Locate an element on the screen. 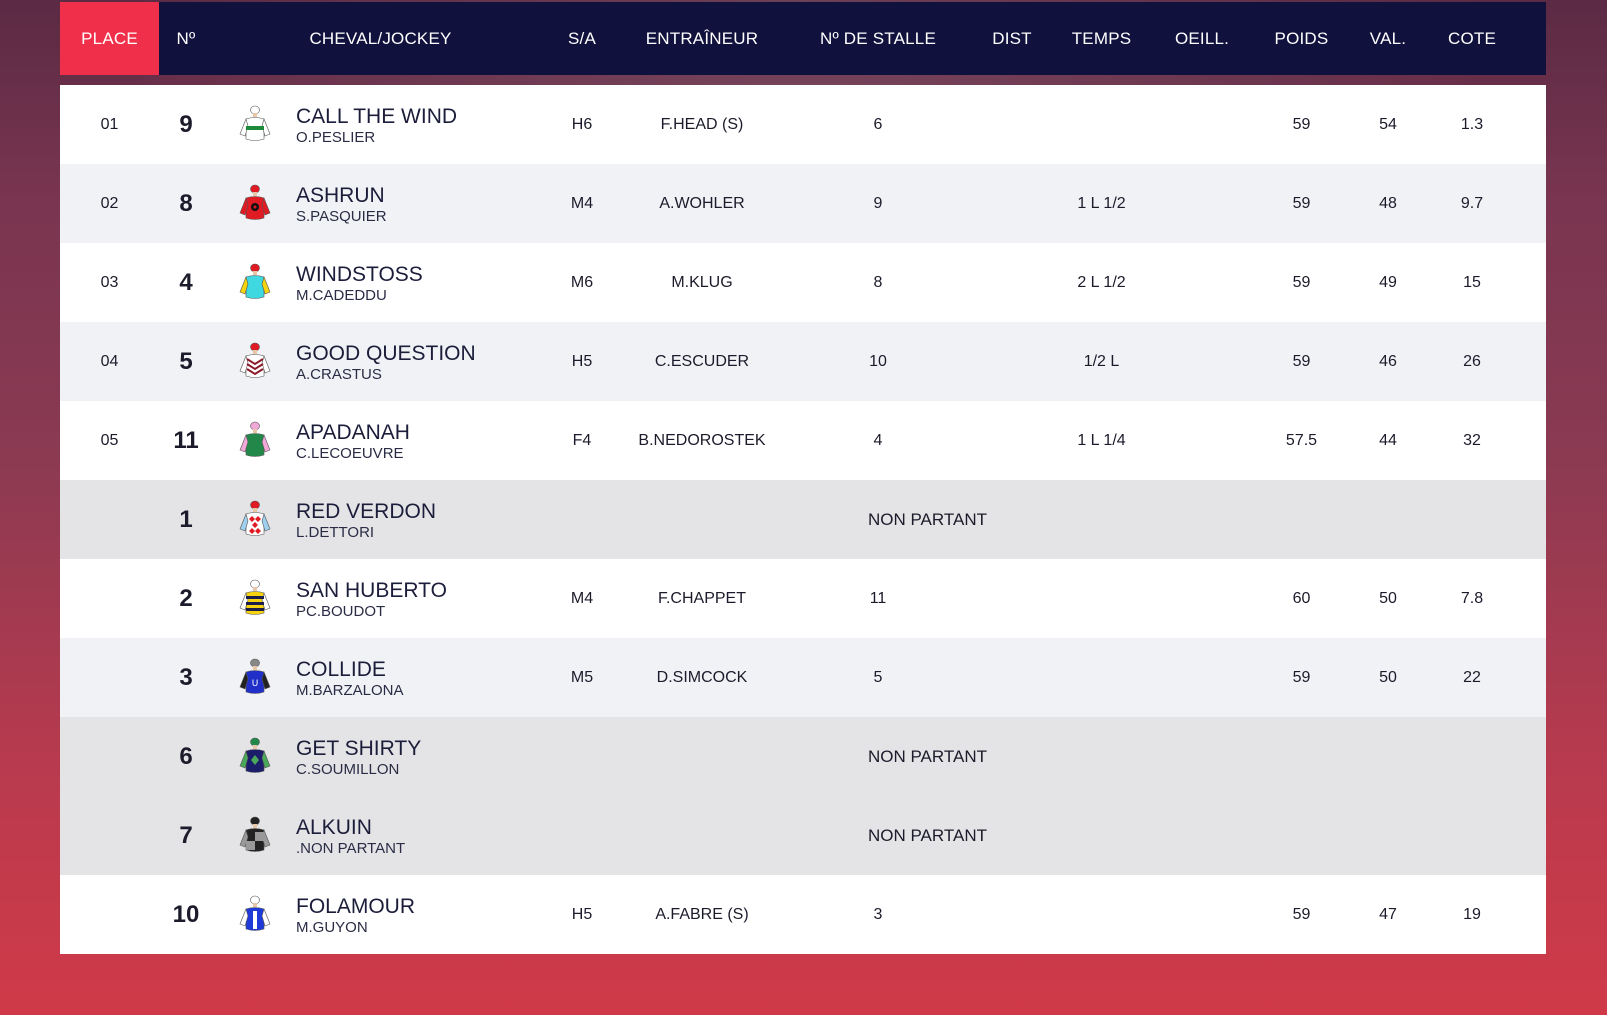  header-stall: Nº DE STALLE is located at coordinates (878, 38).